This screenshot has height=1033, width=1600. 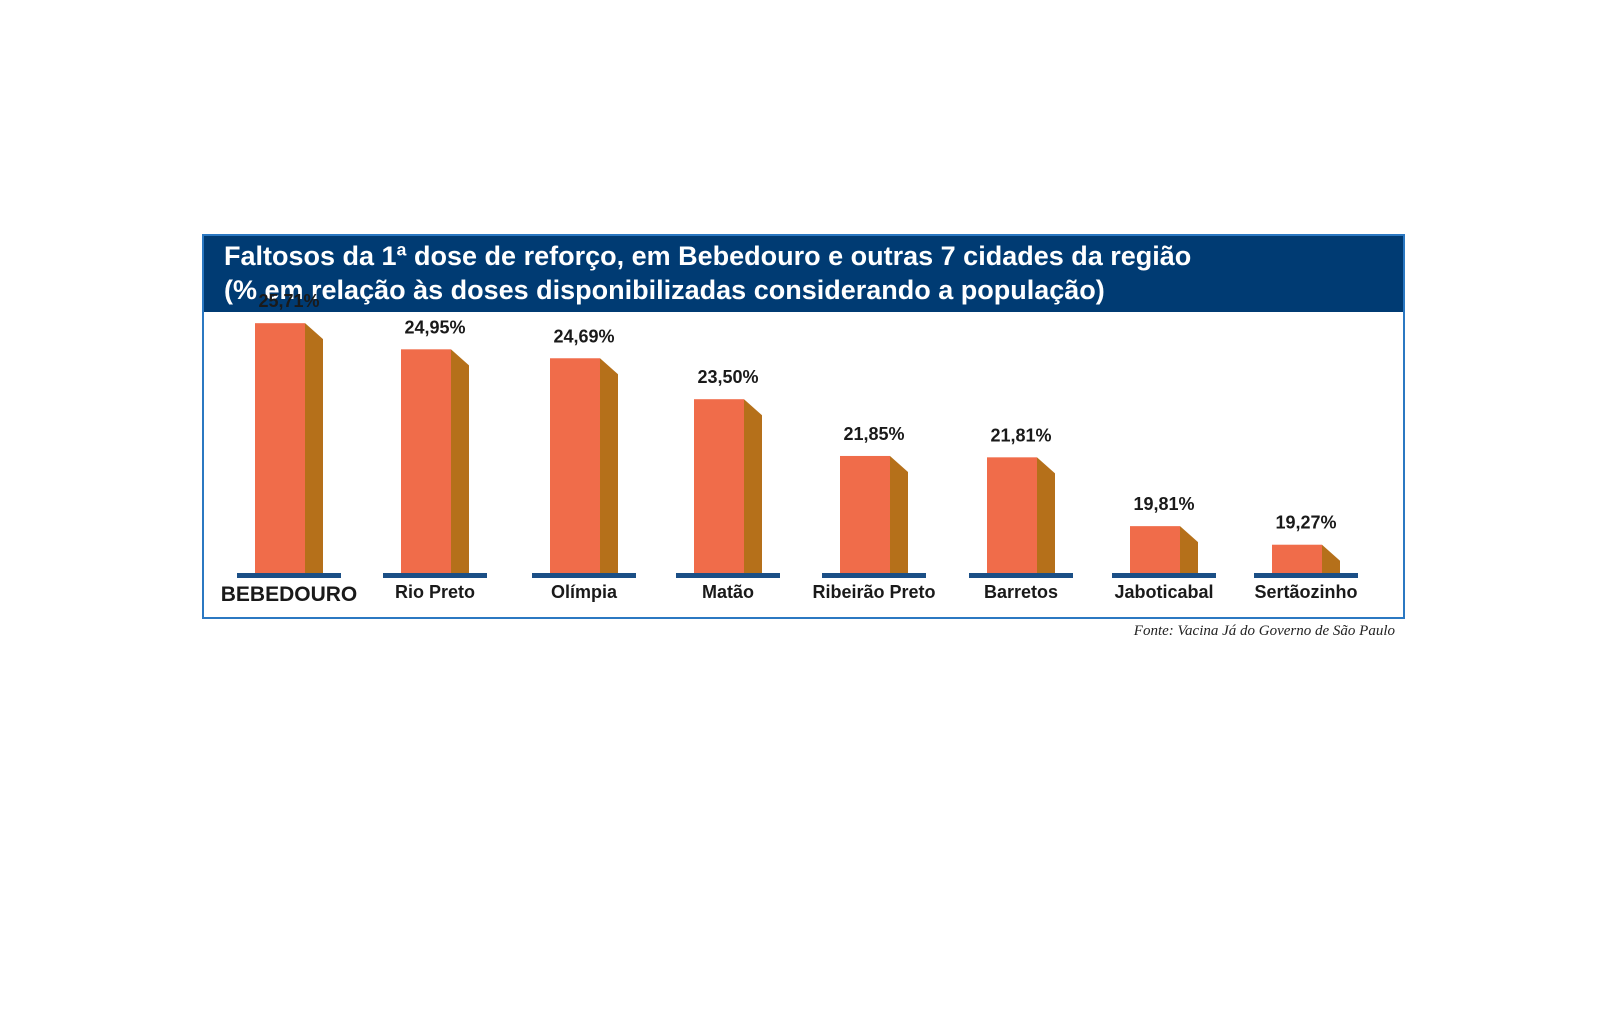 What do you see at coordinates (873, 434) in the screenshot?
I see `value-label: 21,85%` at bounding box center [873, 434].